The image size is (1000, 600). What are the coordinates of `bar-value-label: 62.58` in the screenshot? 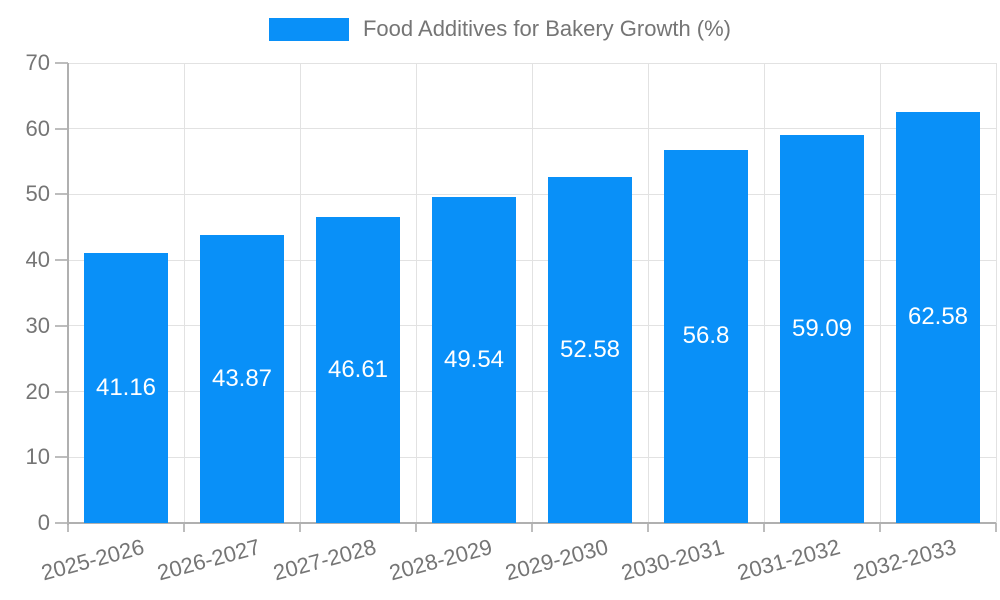 It's located at (938, 317).